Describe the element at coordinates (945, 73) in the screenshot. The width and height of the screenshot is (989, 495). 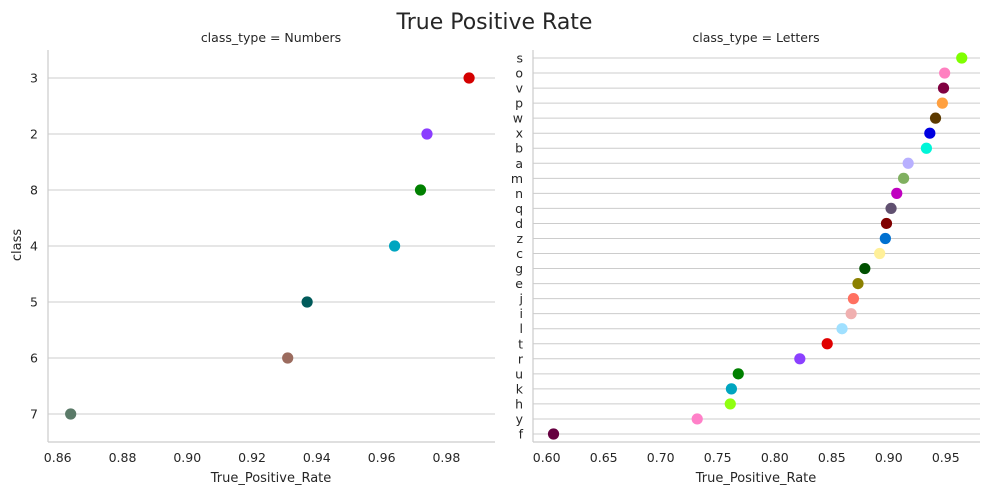
I see `letters-point-o` at that location.